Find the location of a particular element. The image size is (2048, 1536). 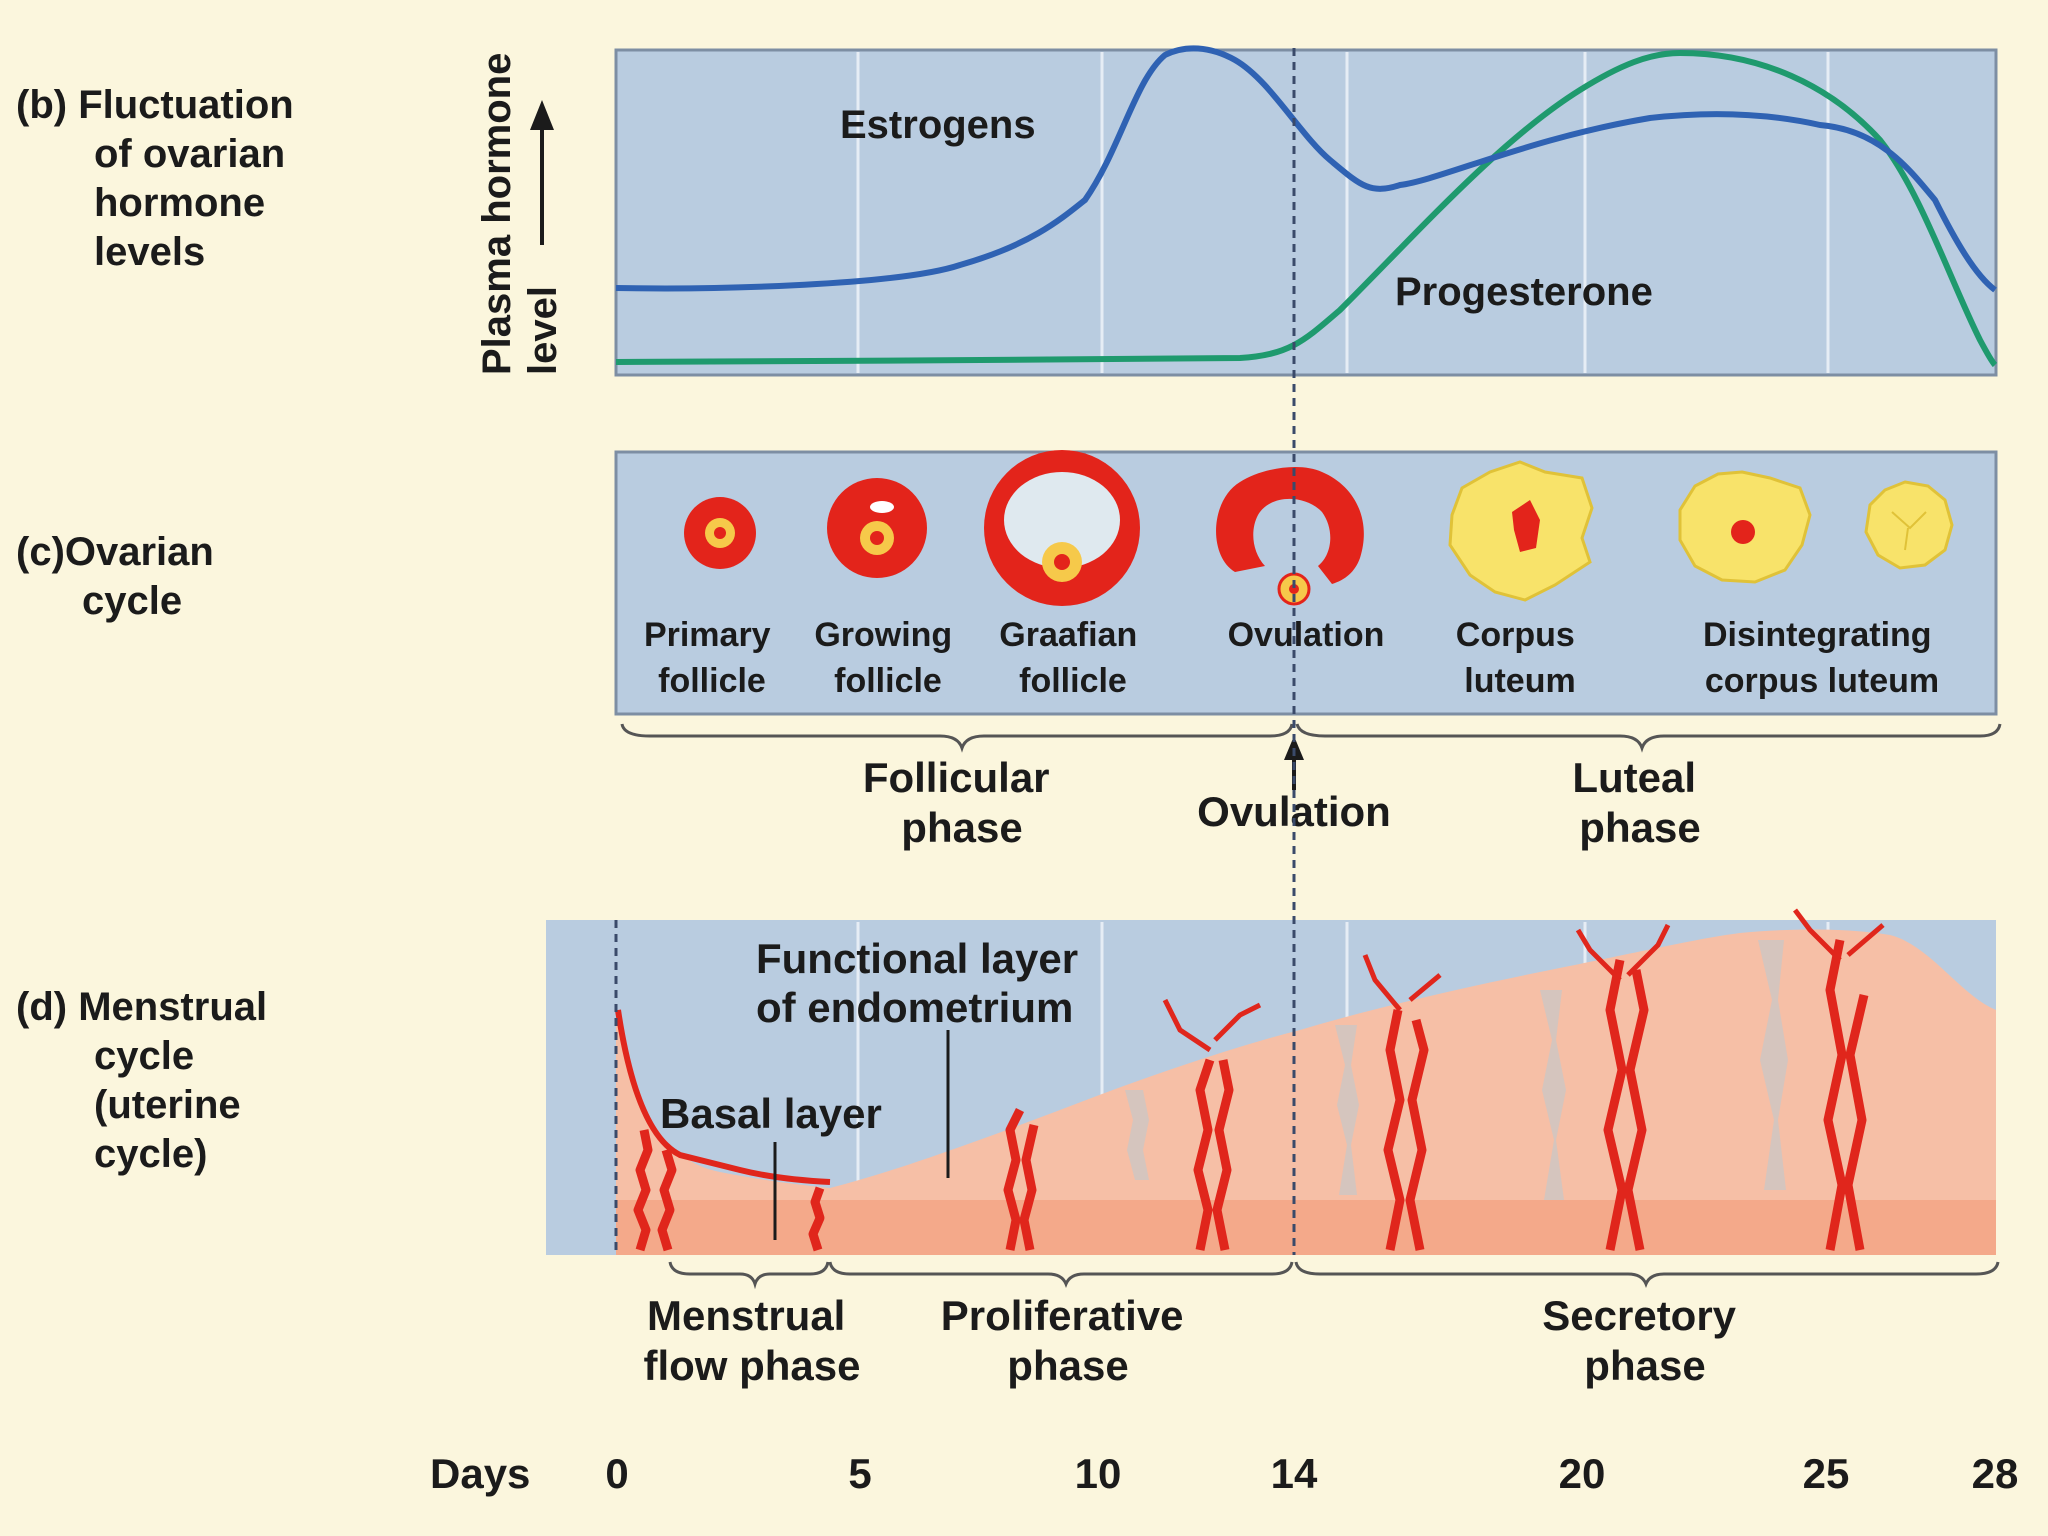

stage-label-disintegrating-corpus-luteum: Disintegrating corpus luteum is located at coordinates (1822, 658).